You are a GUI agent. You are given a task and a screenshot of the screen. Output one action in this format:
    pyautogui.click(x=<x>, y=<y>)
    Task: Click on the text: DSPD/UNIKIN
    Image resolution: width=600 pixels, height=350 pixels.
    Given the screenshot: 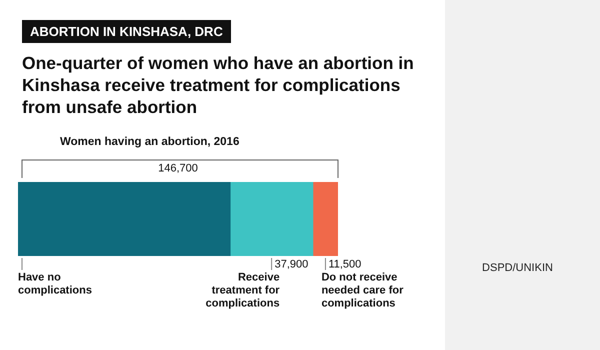 What is the action you would take?
    pyautogui.click(x=517, y=268)
    